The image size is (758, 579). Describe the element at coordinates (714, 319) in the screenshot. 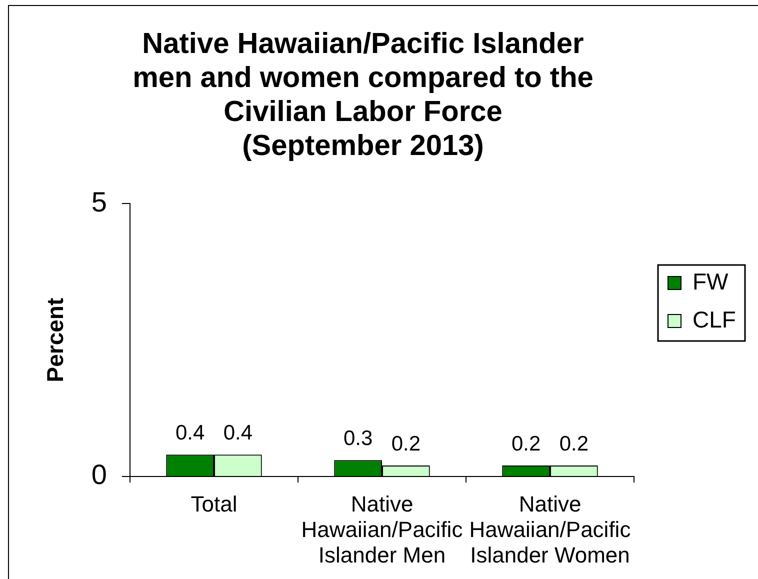

I see `legend-label: CLF` at that location.